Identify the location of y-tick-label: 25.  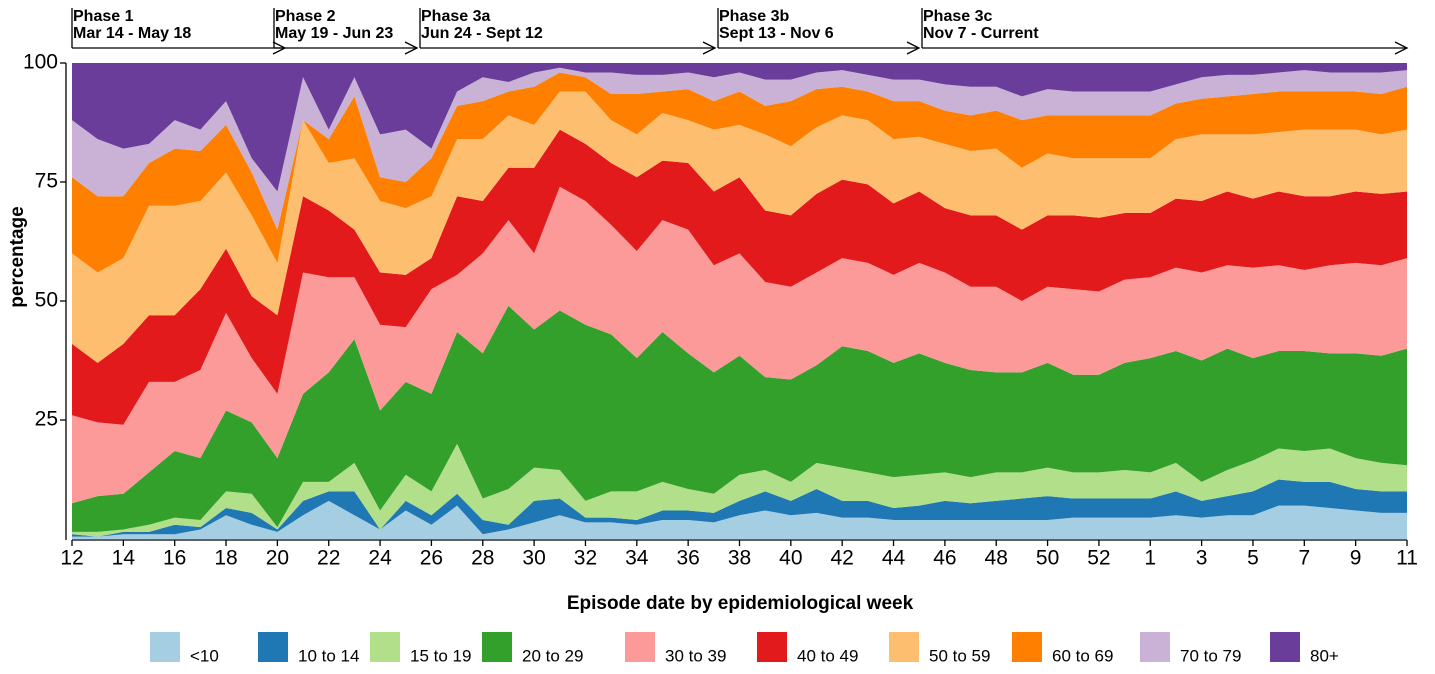
(46, 419).